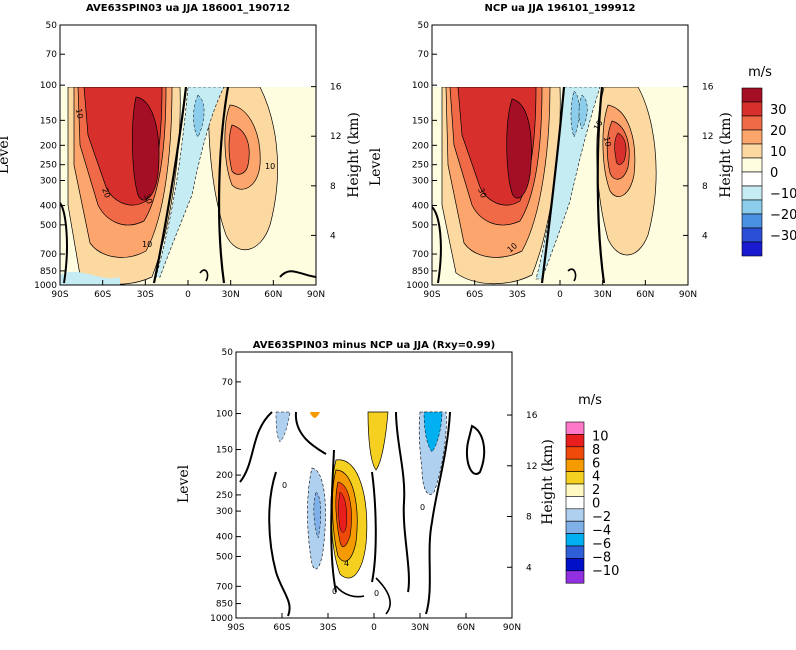  Describe the element at coordinates (531, 467) in the screenshot. I see `y-right-tick-label: 12` at that location.